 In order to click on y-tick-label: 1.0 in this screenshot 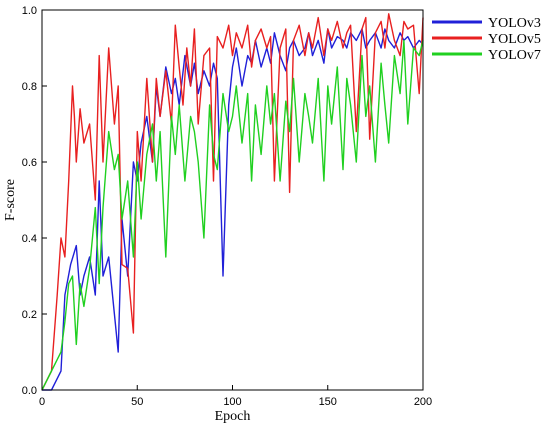, I will do `click(29, 11)`.